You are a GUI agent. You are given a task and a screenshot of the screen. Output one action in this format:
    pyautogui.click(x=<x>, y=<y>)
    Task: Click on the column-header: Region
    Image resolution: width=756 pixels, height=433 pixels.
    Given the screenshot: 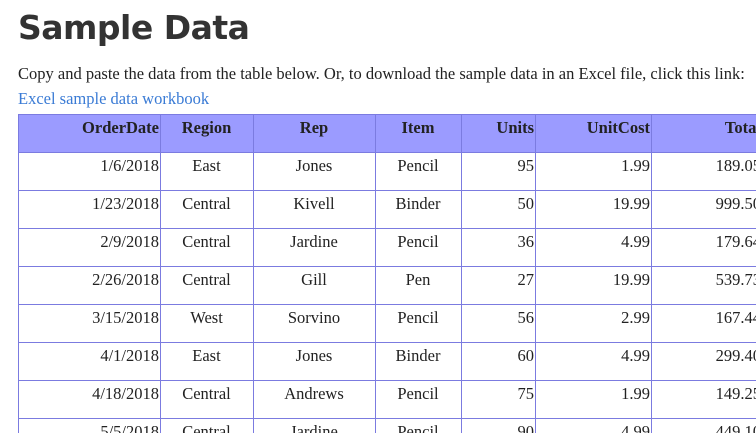 What is the action you would take?
    pyautogui.click(x=207, y=133)
    